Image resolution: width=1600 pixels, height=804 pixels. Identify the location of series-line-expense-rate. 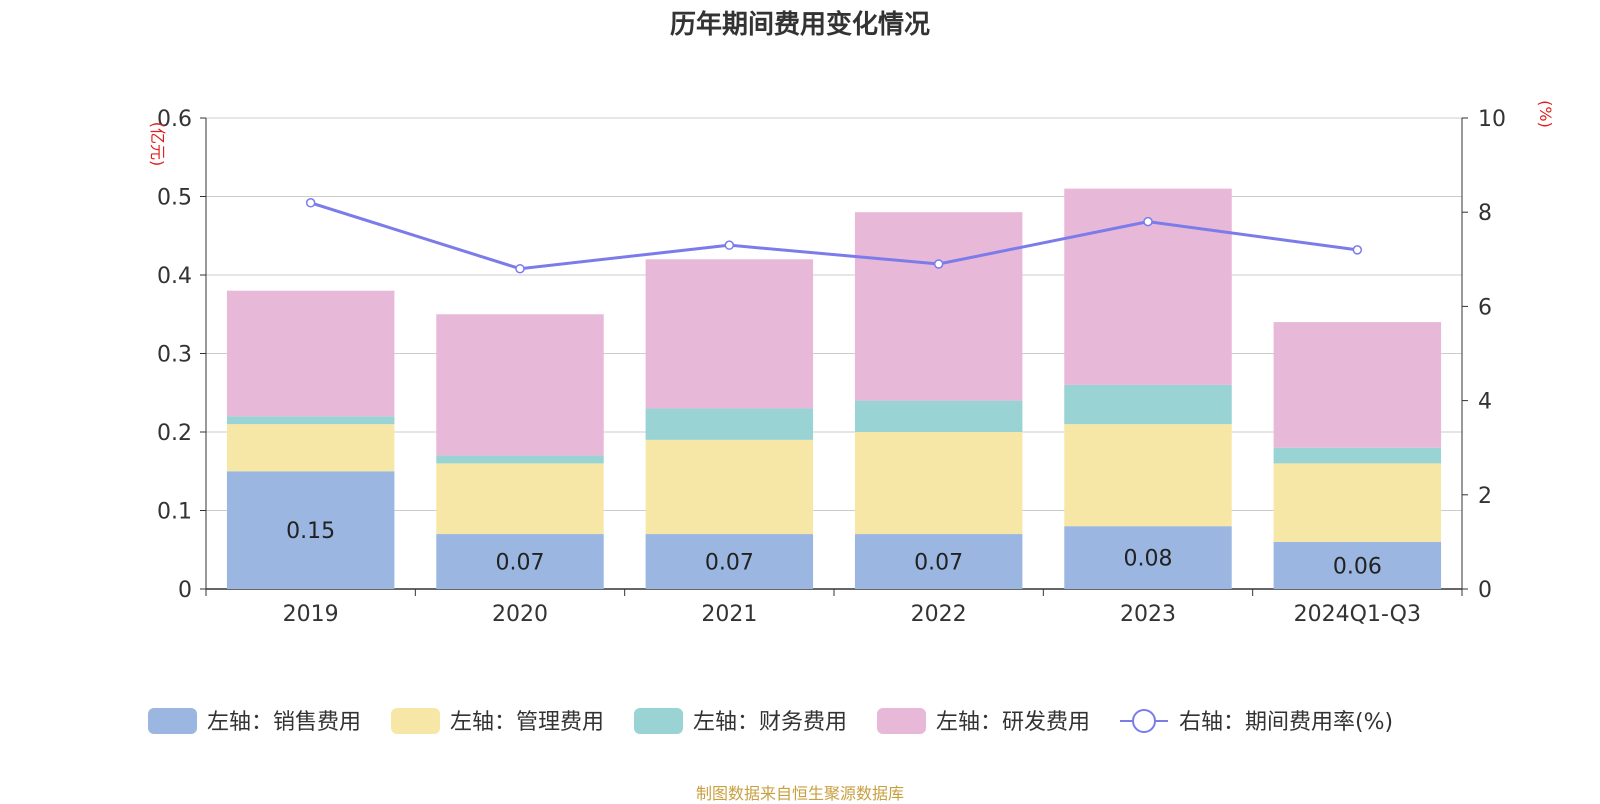
(834, 236).